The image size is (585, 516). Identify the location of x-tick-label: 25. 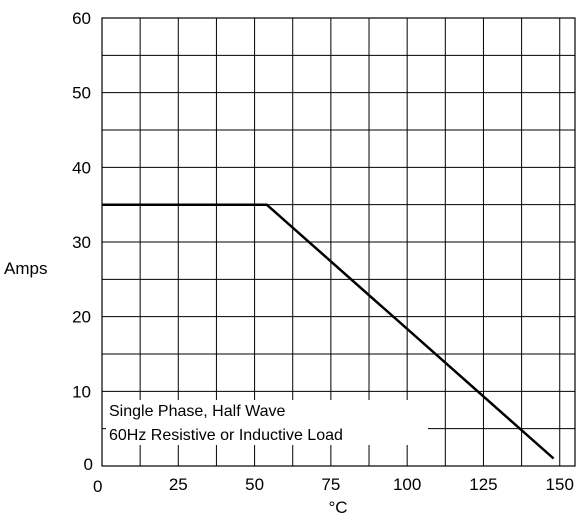
(178, 484).